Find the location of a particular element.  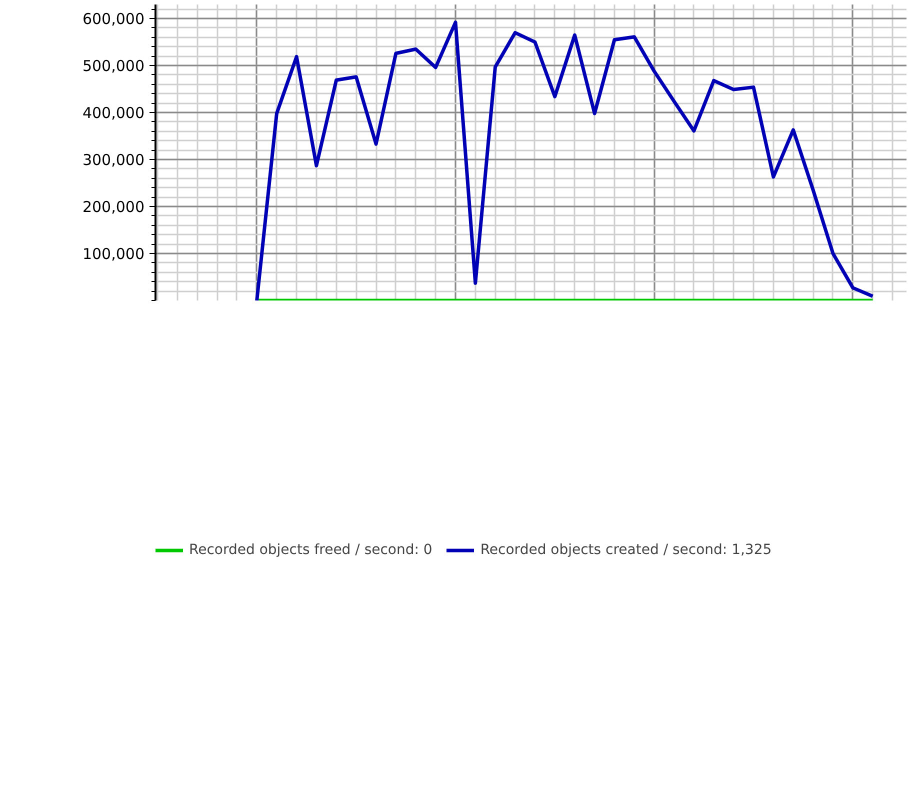

y-tick-label: 300,000 is located at coordinates (113, 160).